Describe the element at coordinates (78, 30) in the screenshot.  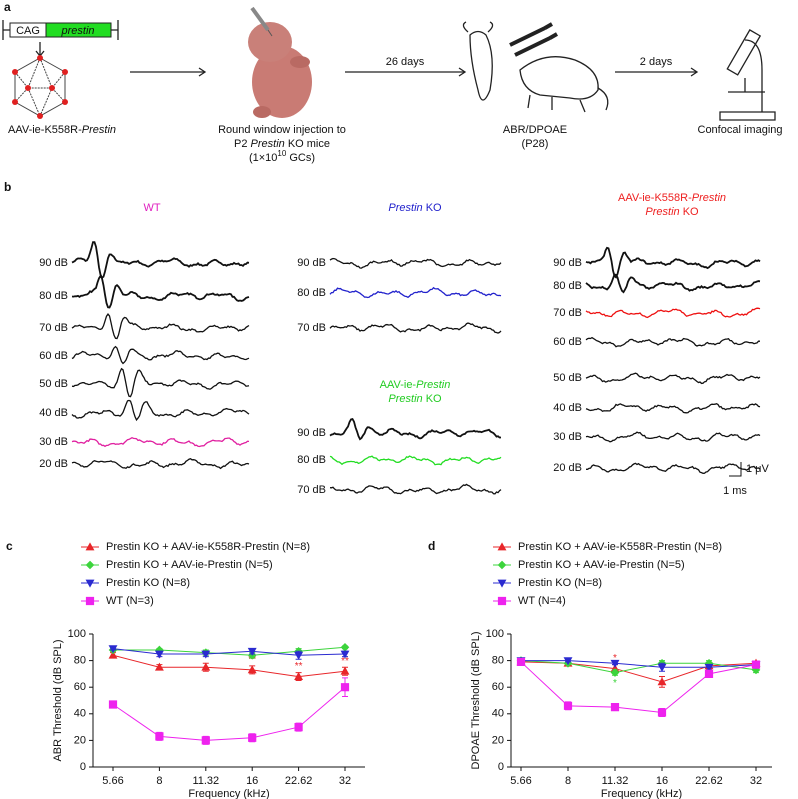
I see `prestin-box` at that location.